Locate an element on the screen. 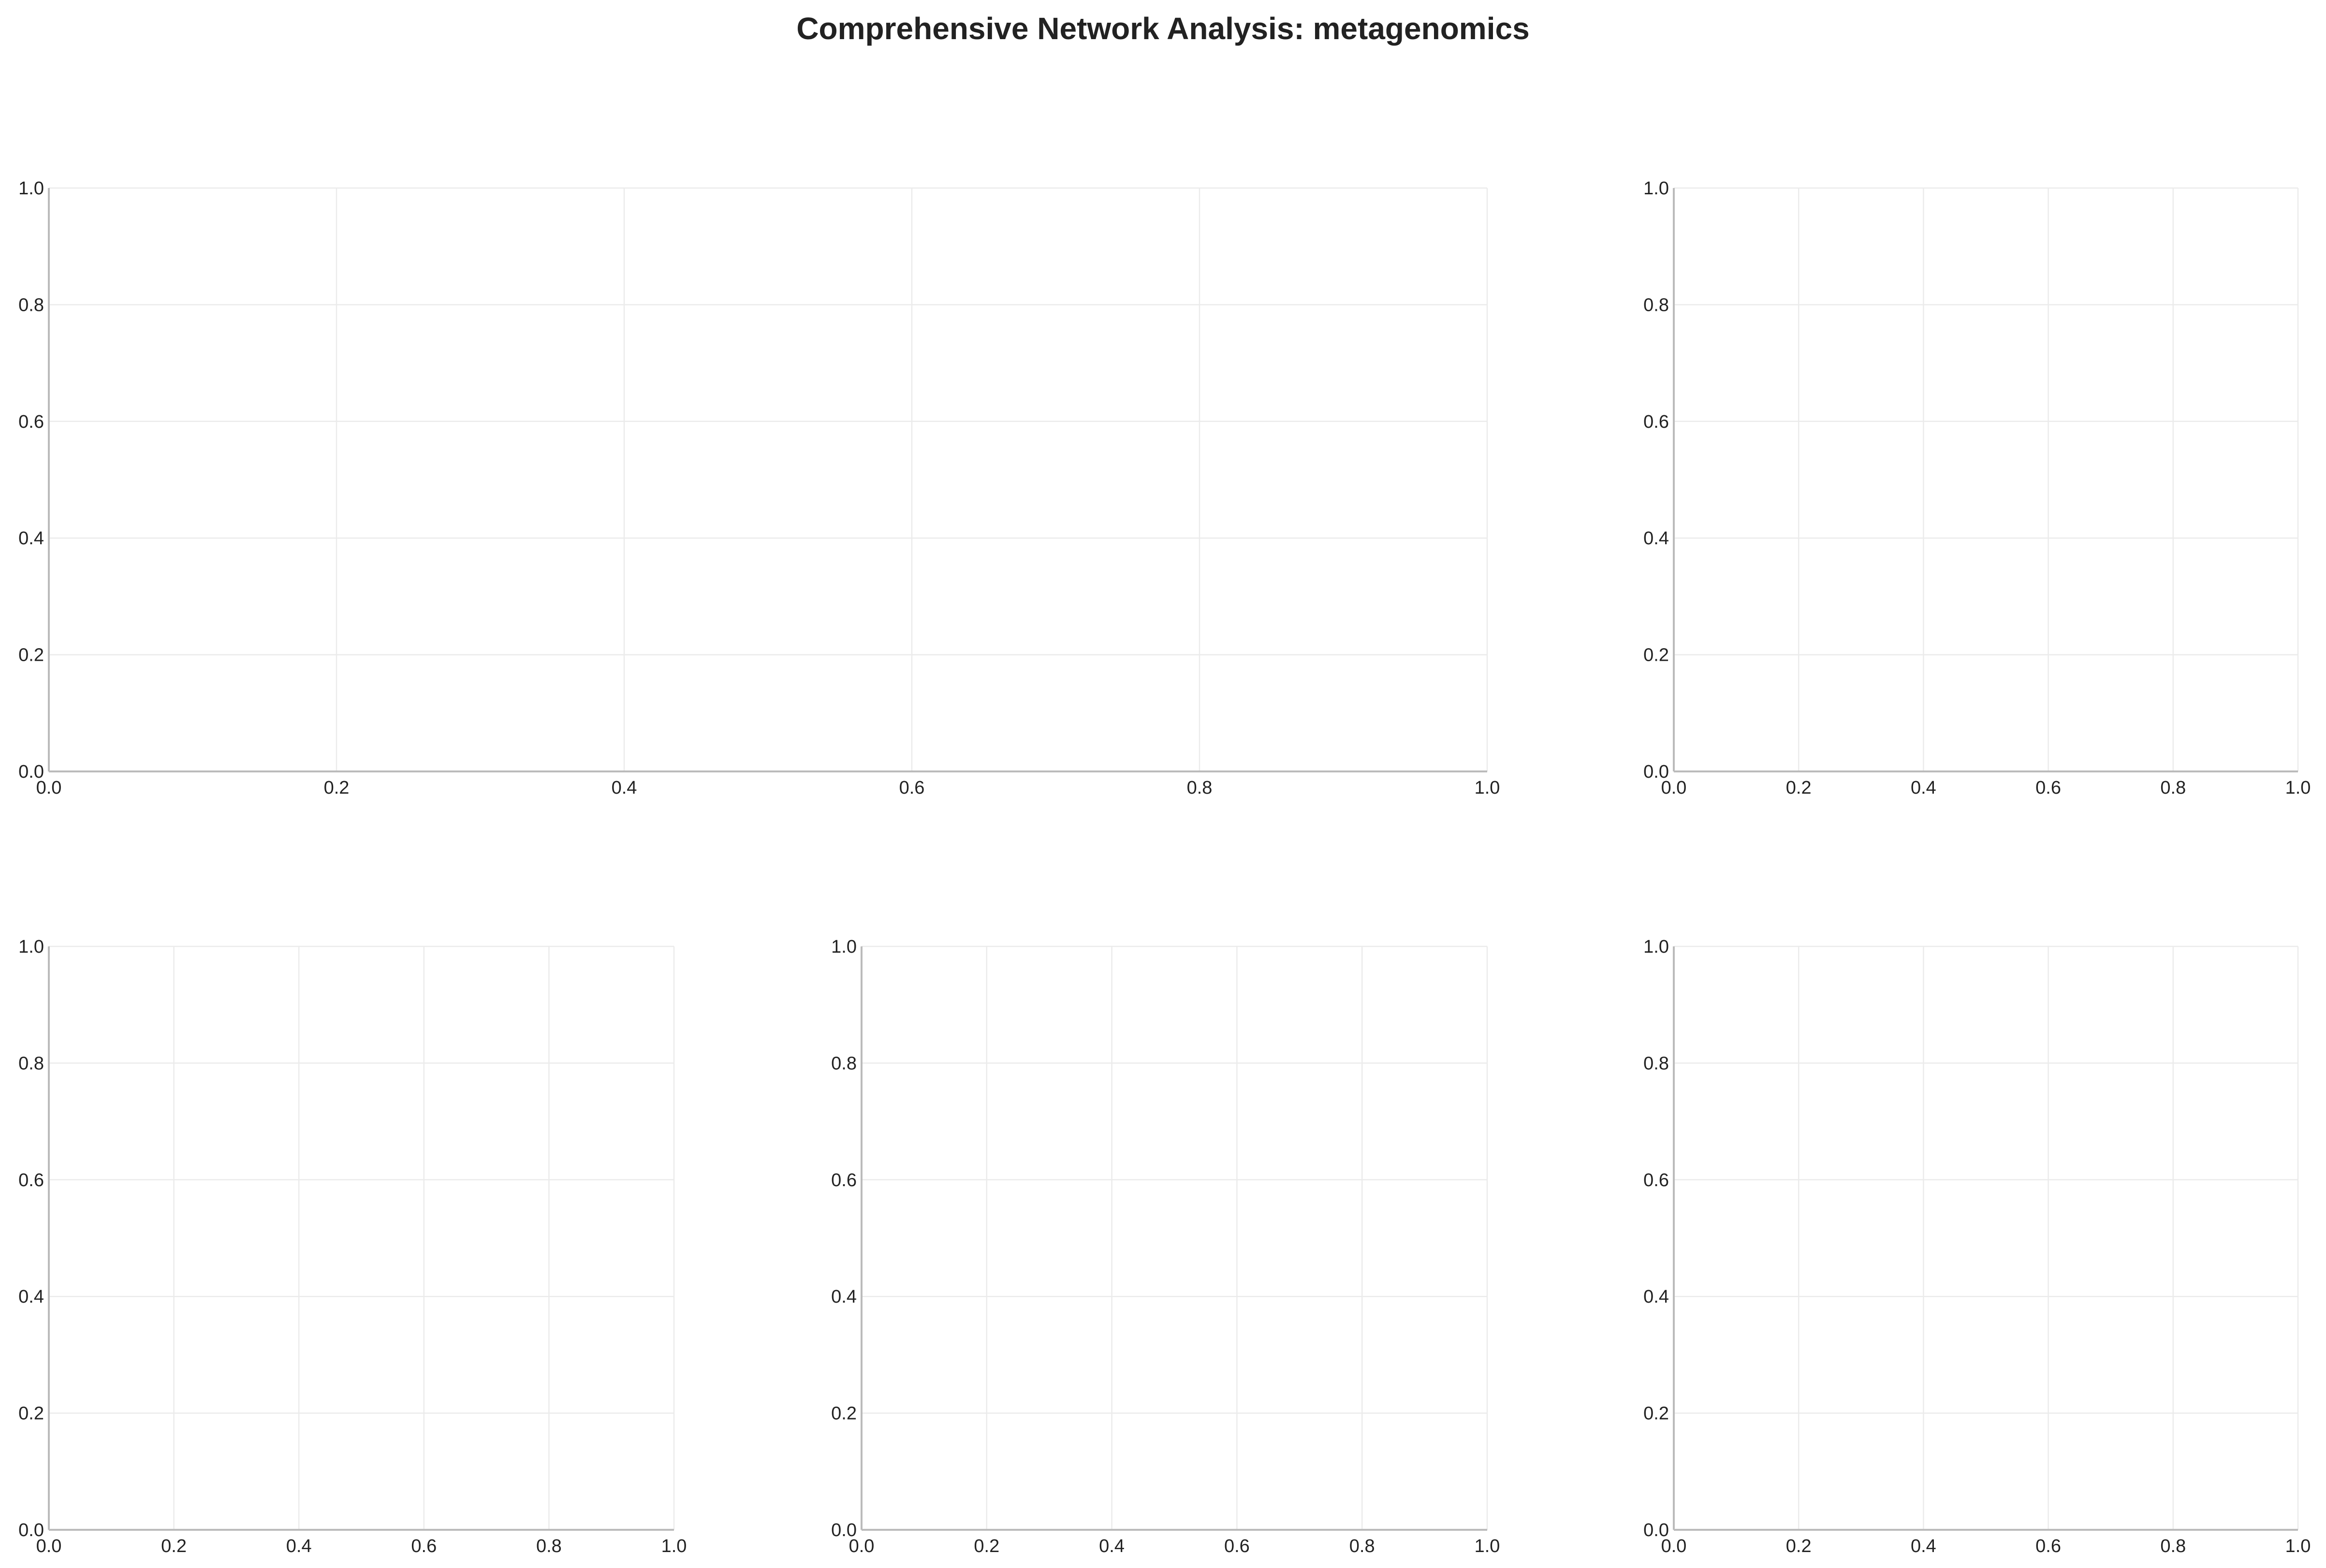 This screenshot has width=2326, height=1568. subplot-bottom-middle: 0.0 0.2 0.4 0.6 0.8 1.0 0.0 0.2 0.4 0.6 0.8 1.0 is located at coordinates (1166, 1246).